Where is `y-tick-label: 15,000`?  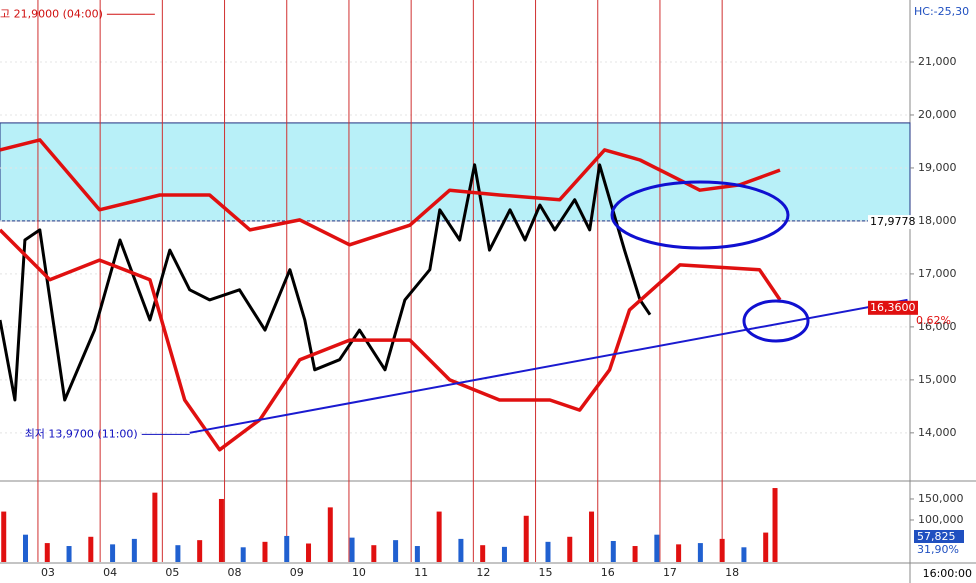 y-tick-label: 15,000 is located at coordinates (937, 379).